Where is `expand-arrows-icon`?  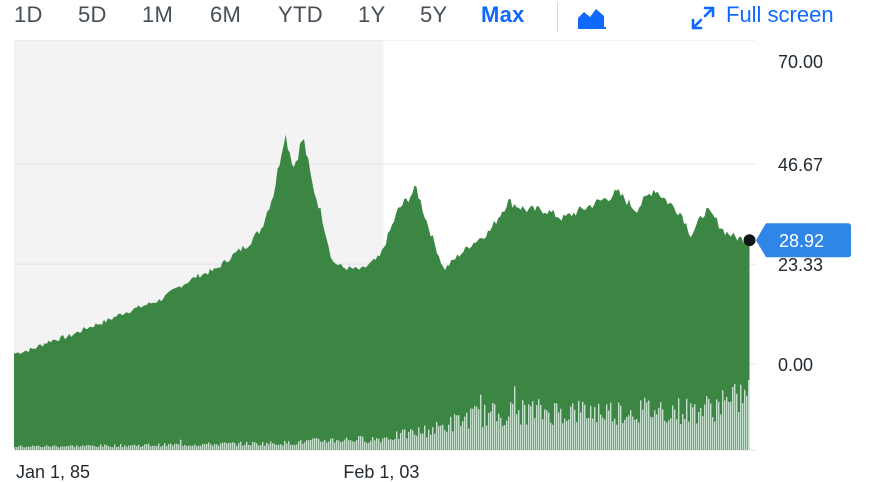 expand-arrows-icon is located at coordinates (703, 18).